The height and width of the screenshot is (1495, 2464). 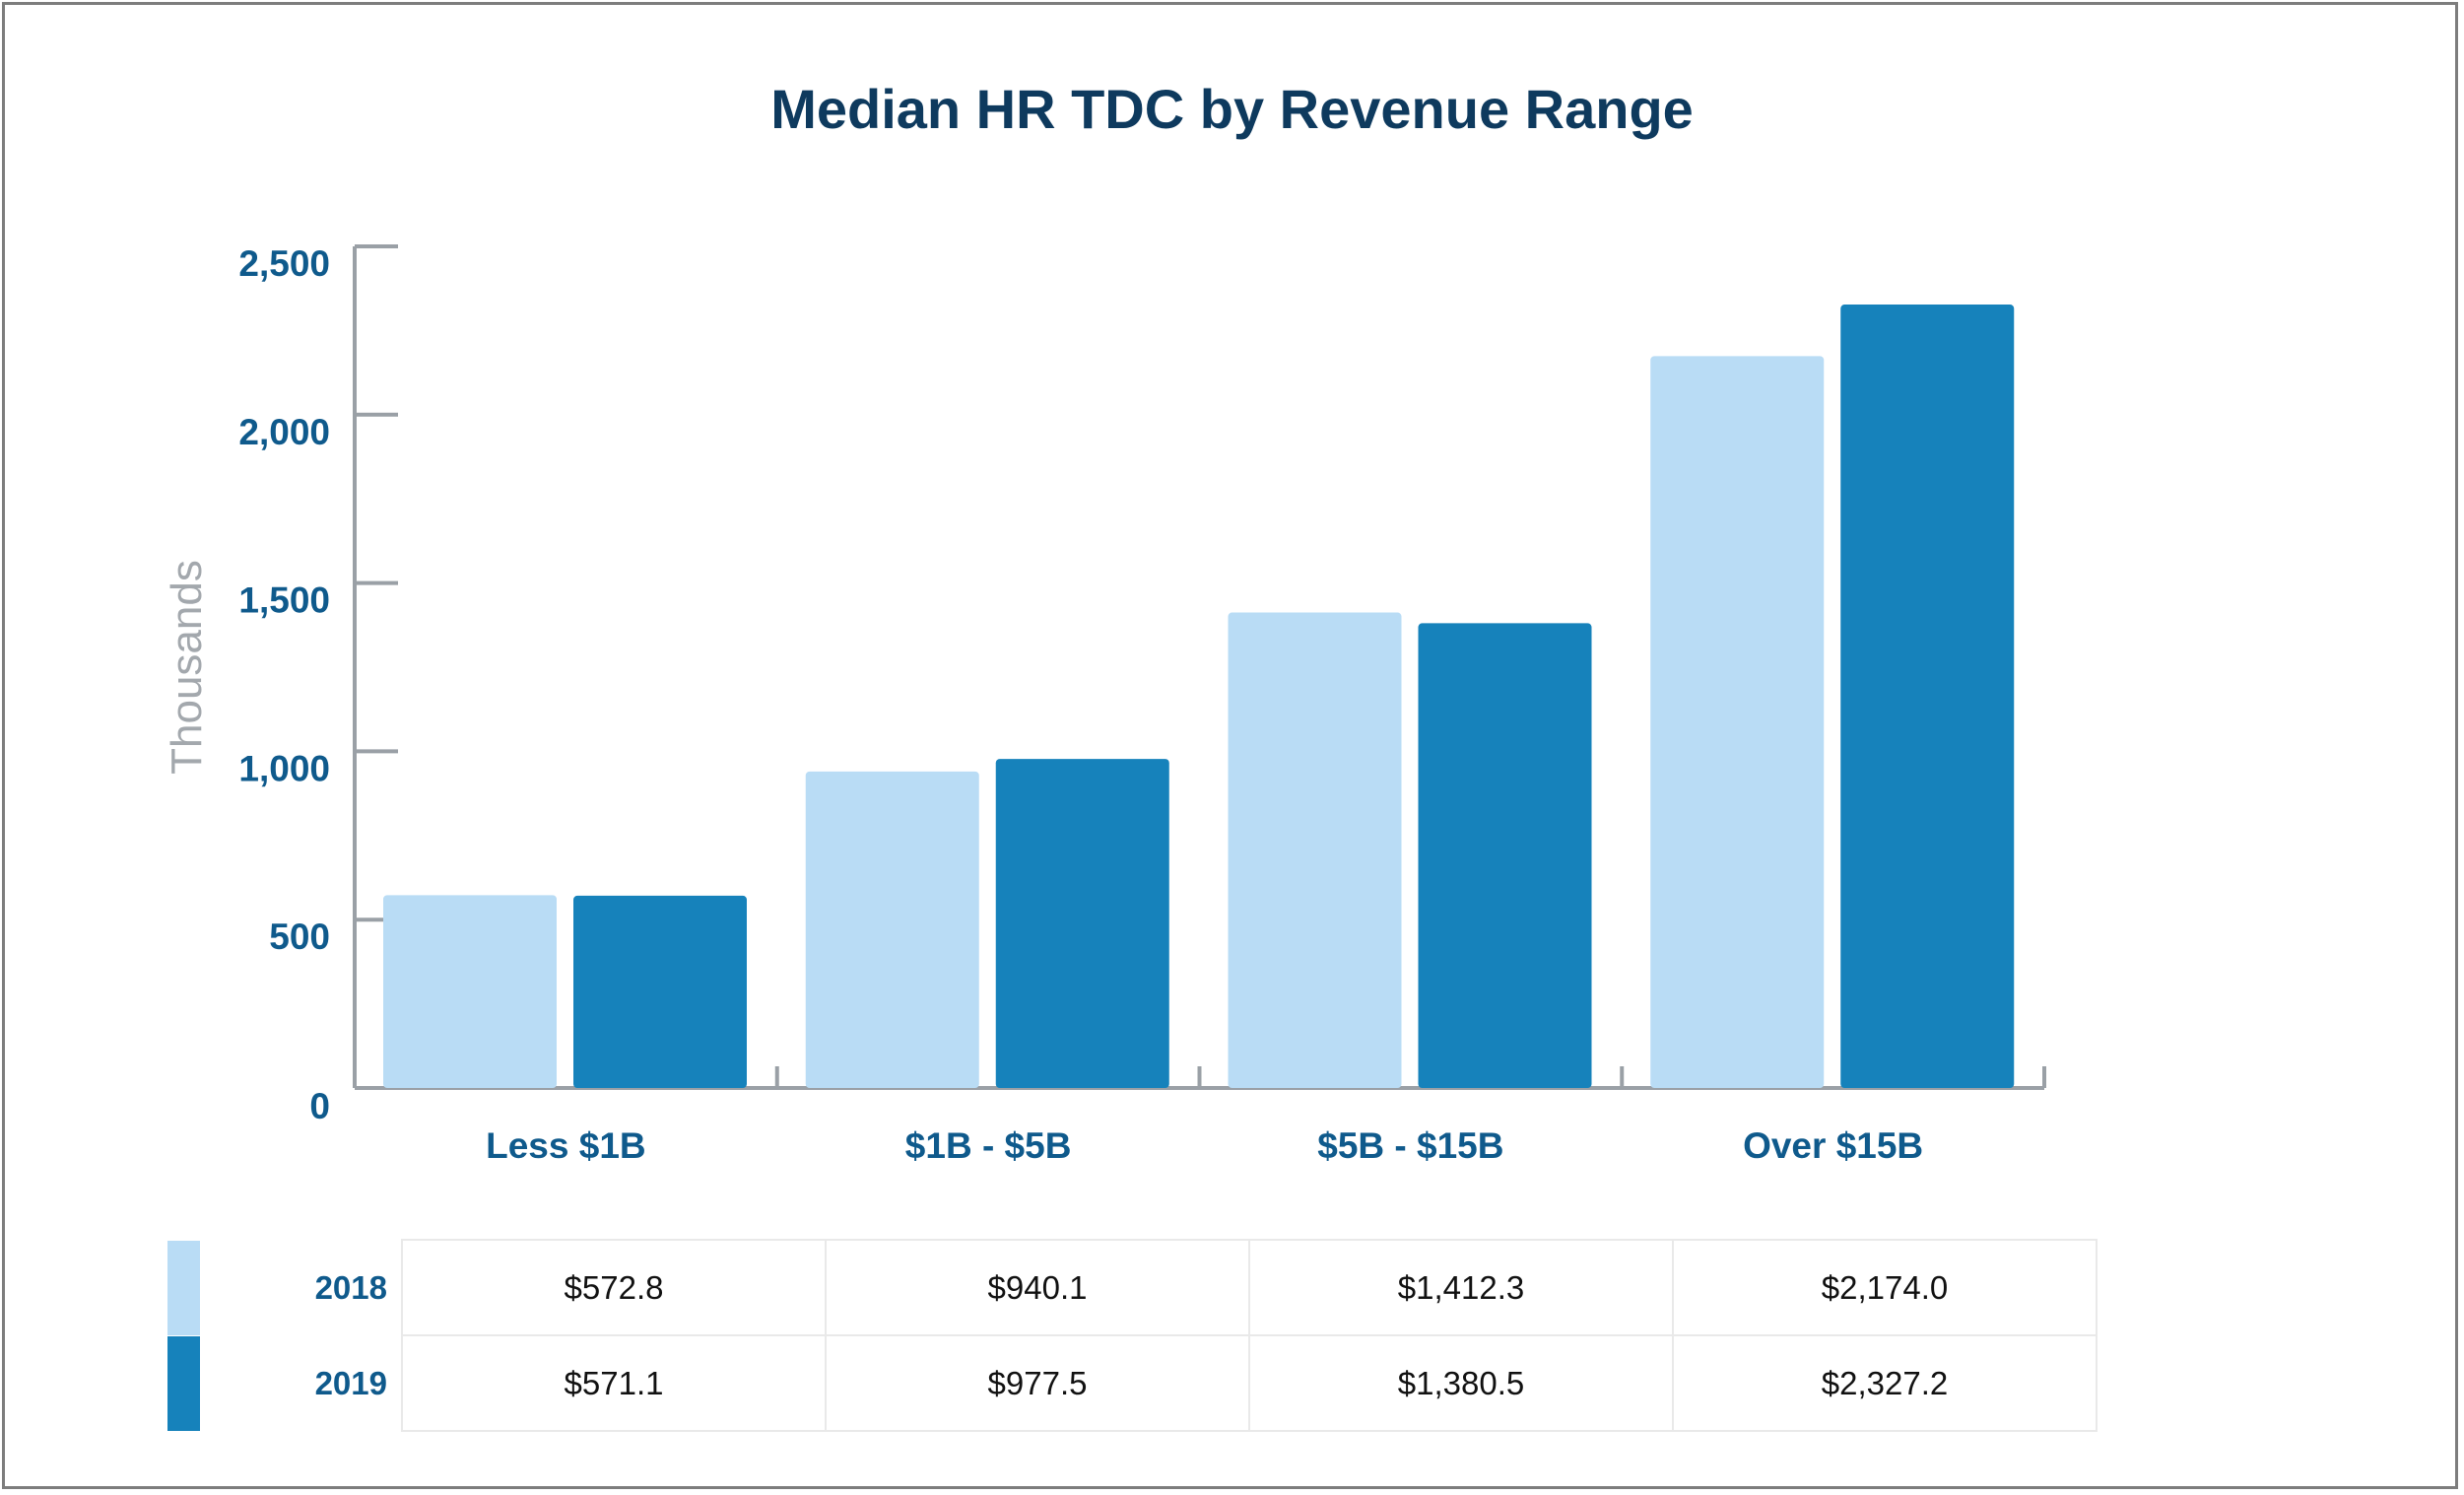 What do you see at coordinates (614, 1287) in the screenshot?
I see `table-cell: $572.8` at bounding box center [614, 1287].